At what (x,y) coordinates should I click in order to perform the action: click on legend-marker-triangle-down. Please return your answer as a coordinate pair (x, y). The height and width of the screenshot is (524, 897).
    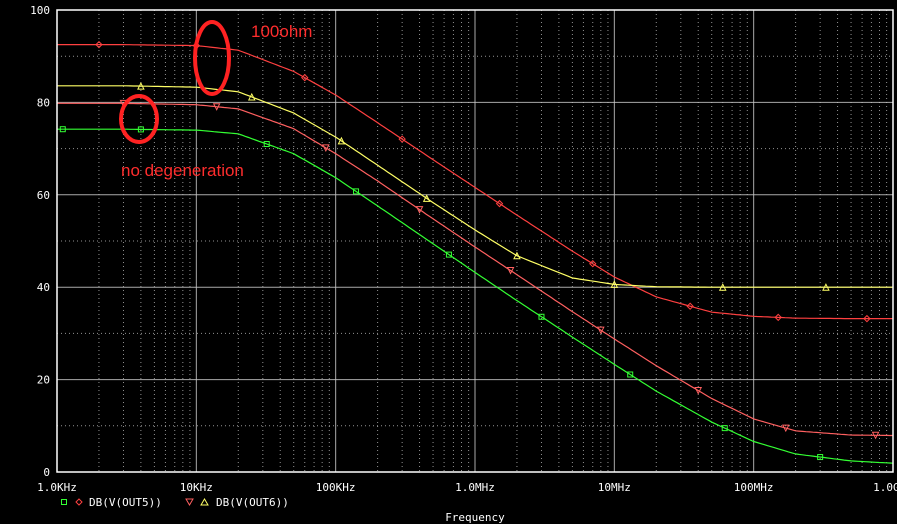
    Looking at the image, I should click on (189, 502).